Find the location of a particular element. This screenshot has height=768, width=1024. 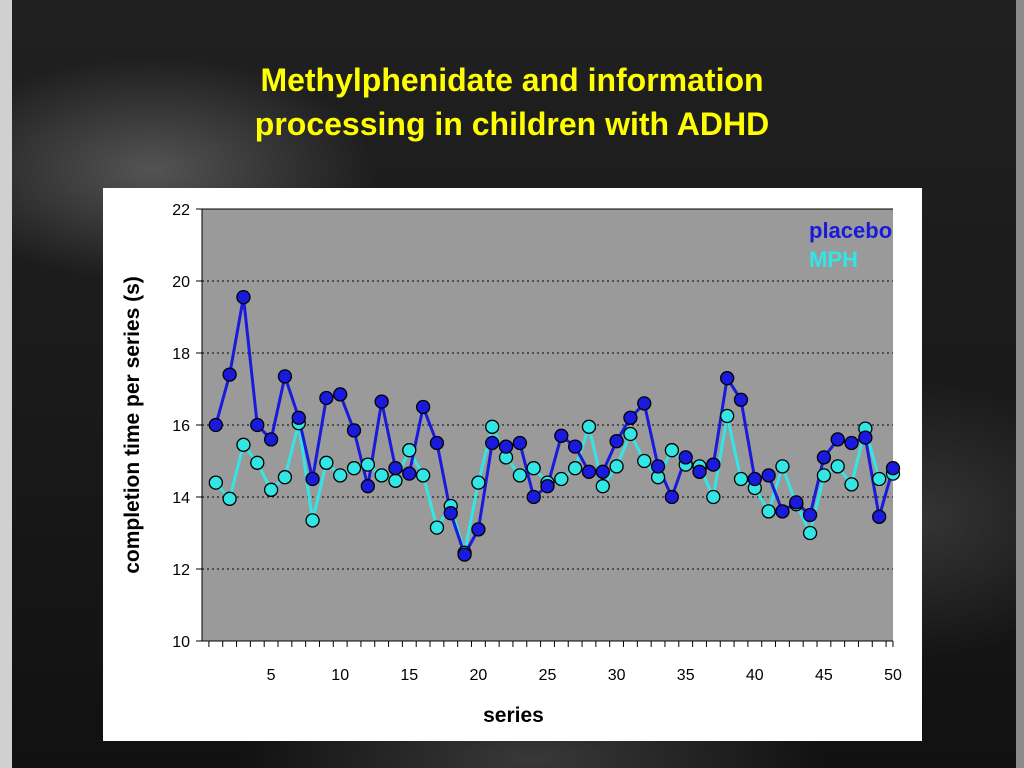

x-tick-label-25: 25 is located at coordinates (548, 675).